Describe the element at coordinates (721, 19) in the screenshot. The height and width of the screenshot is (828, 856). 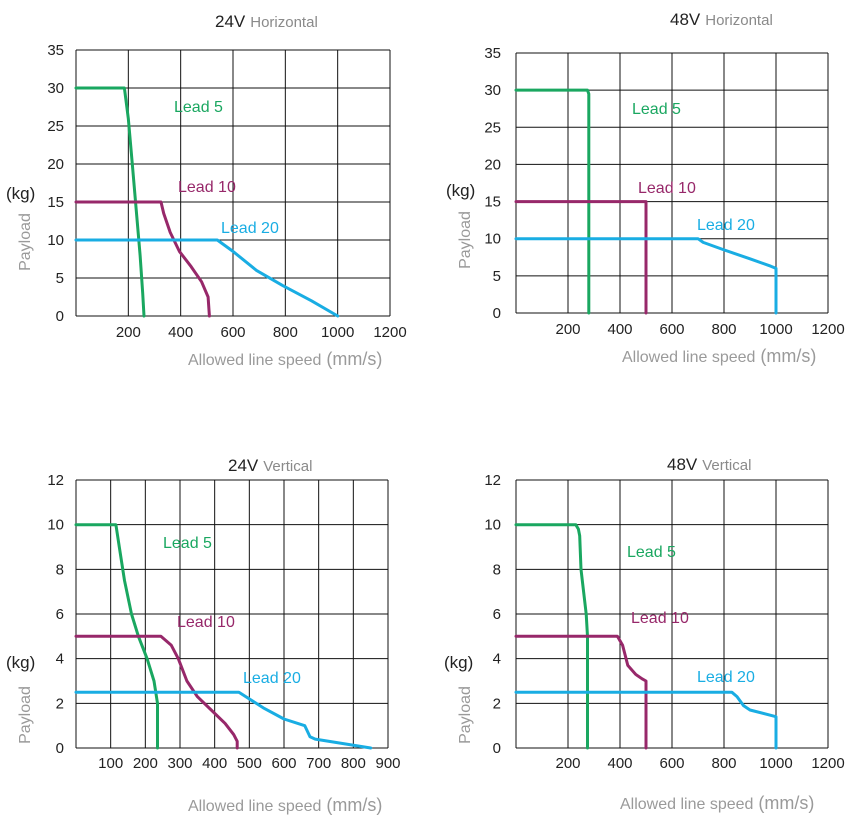
I see `chart-title: 48V Horizontal` at that location.